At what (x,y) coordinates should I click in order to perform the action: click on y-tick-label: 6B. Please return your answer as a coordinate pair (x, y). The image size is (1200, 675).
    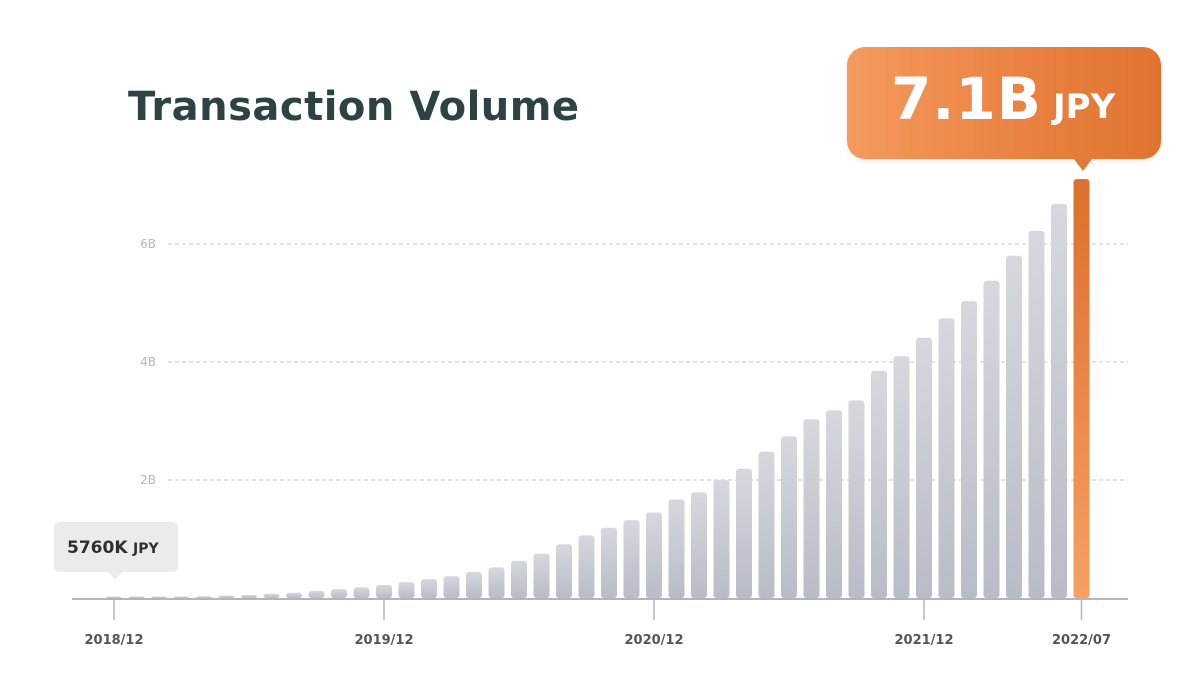
    Looking at the image, I should click on (148, 244).